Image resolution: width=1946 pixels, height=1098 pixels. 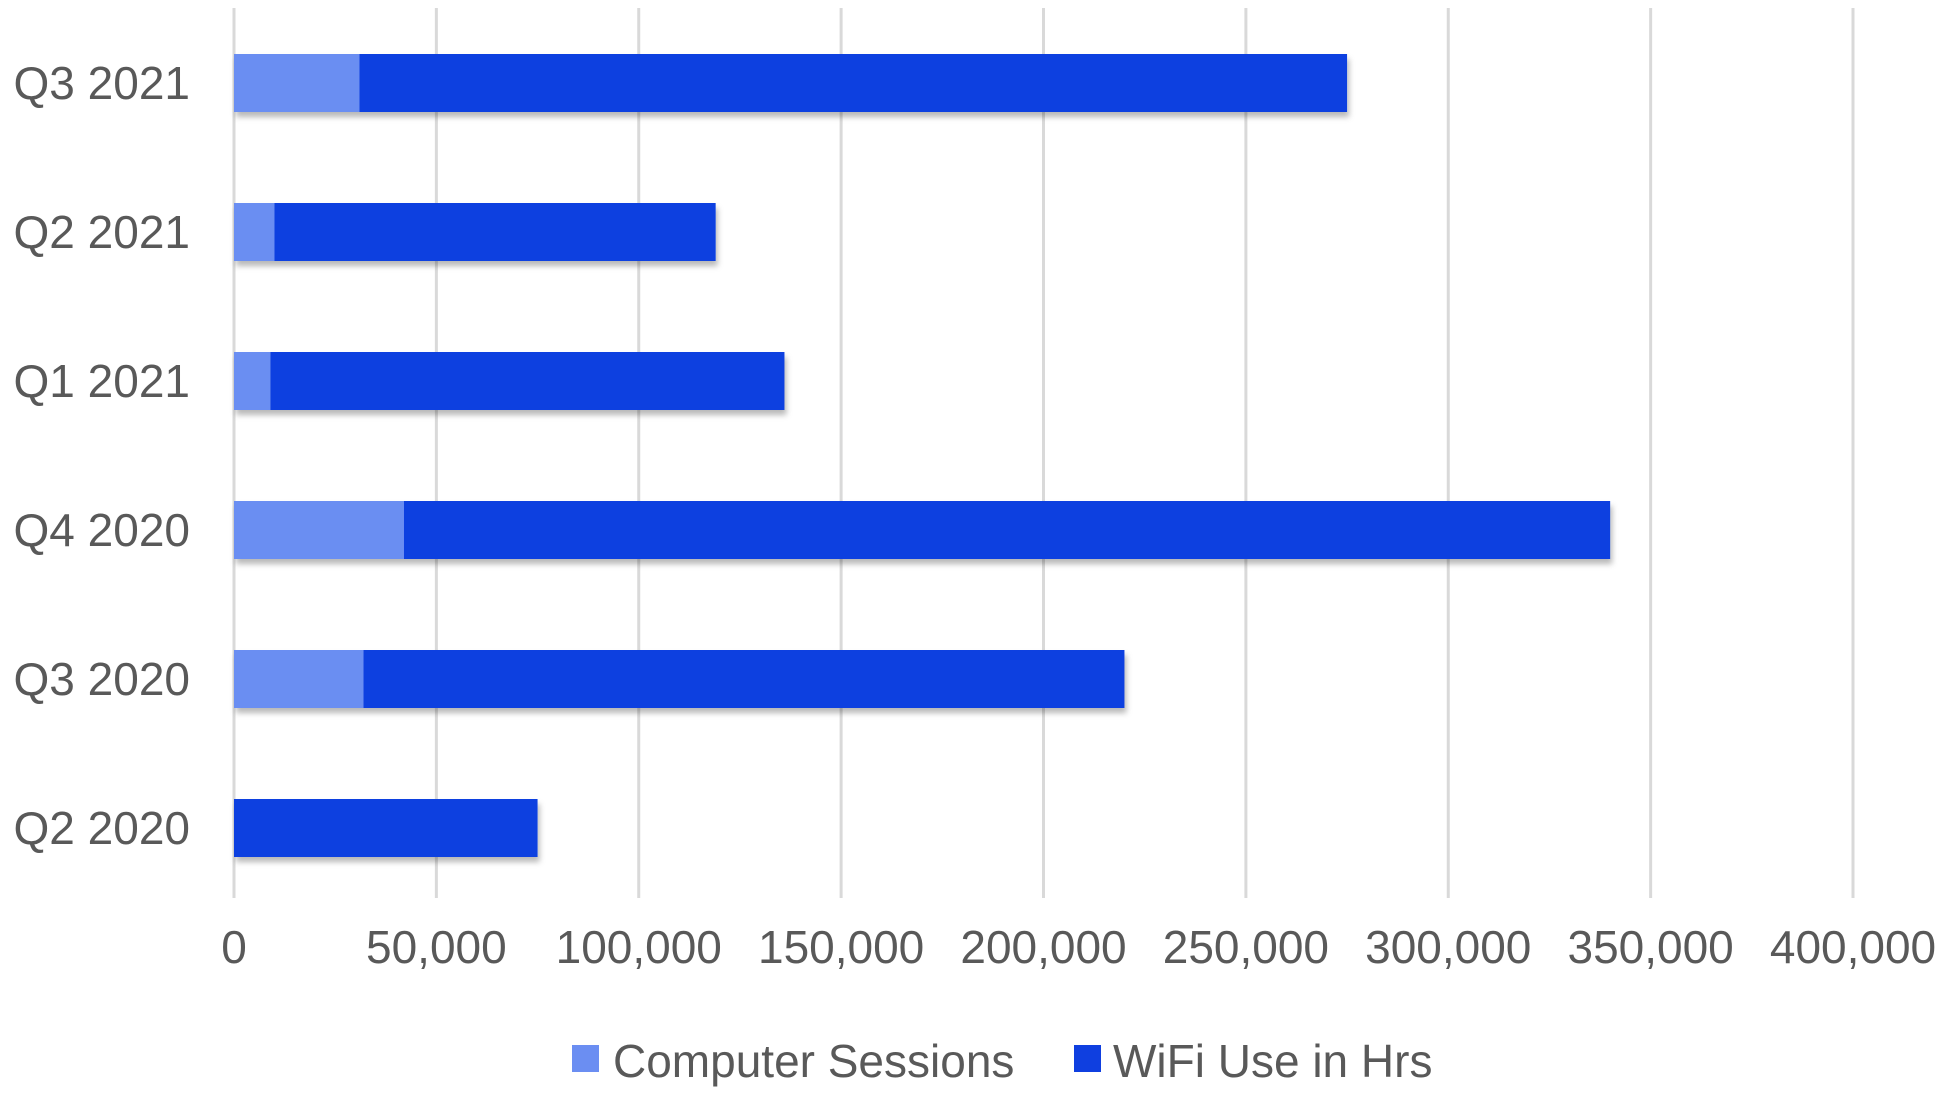 What do you see at coordinates (1448, 947) in the screenshot?
I see `x-tick-label: 300,000` at bounding box center [1448, 947].